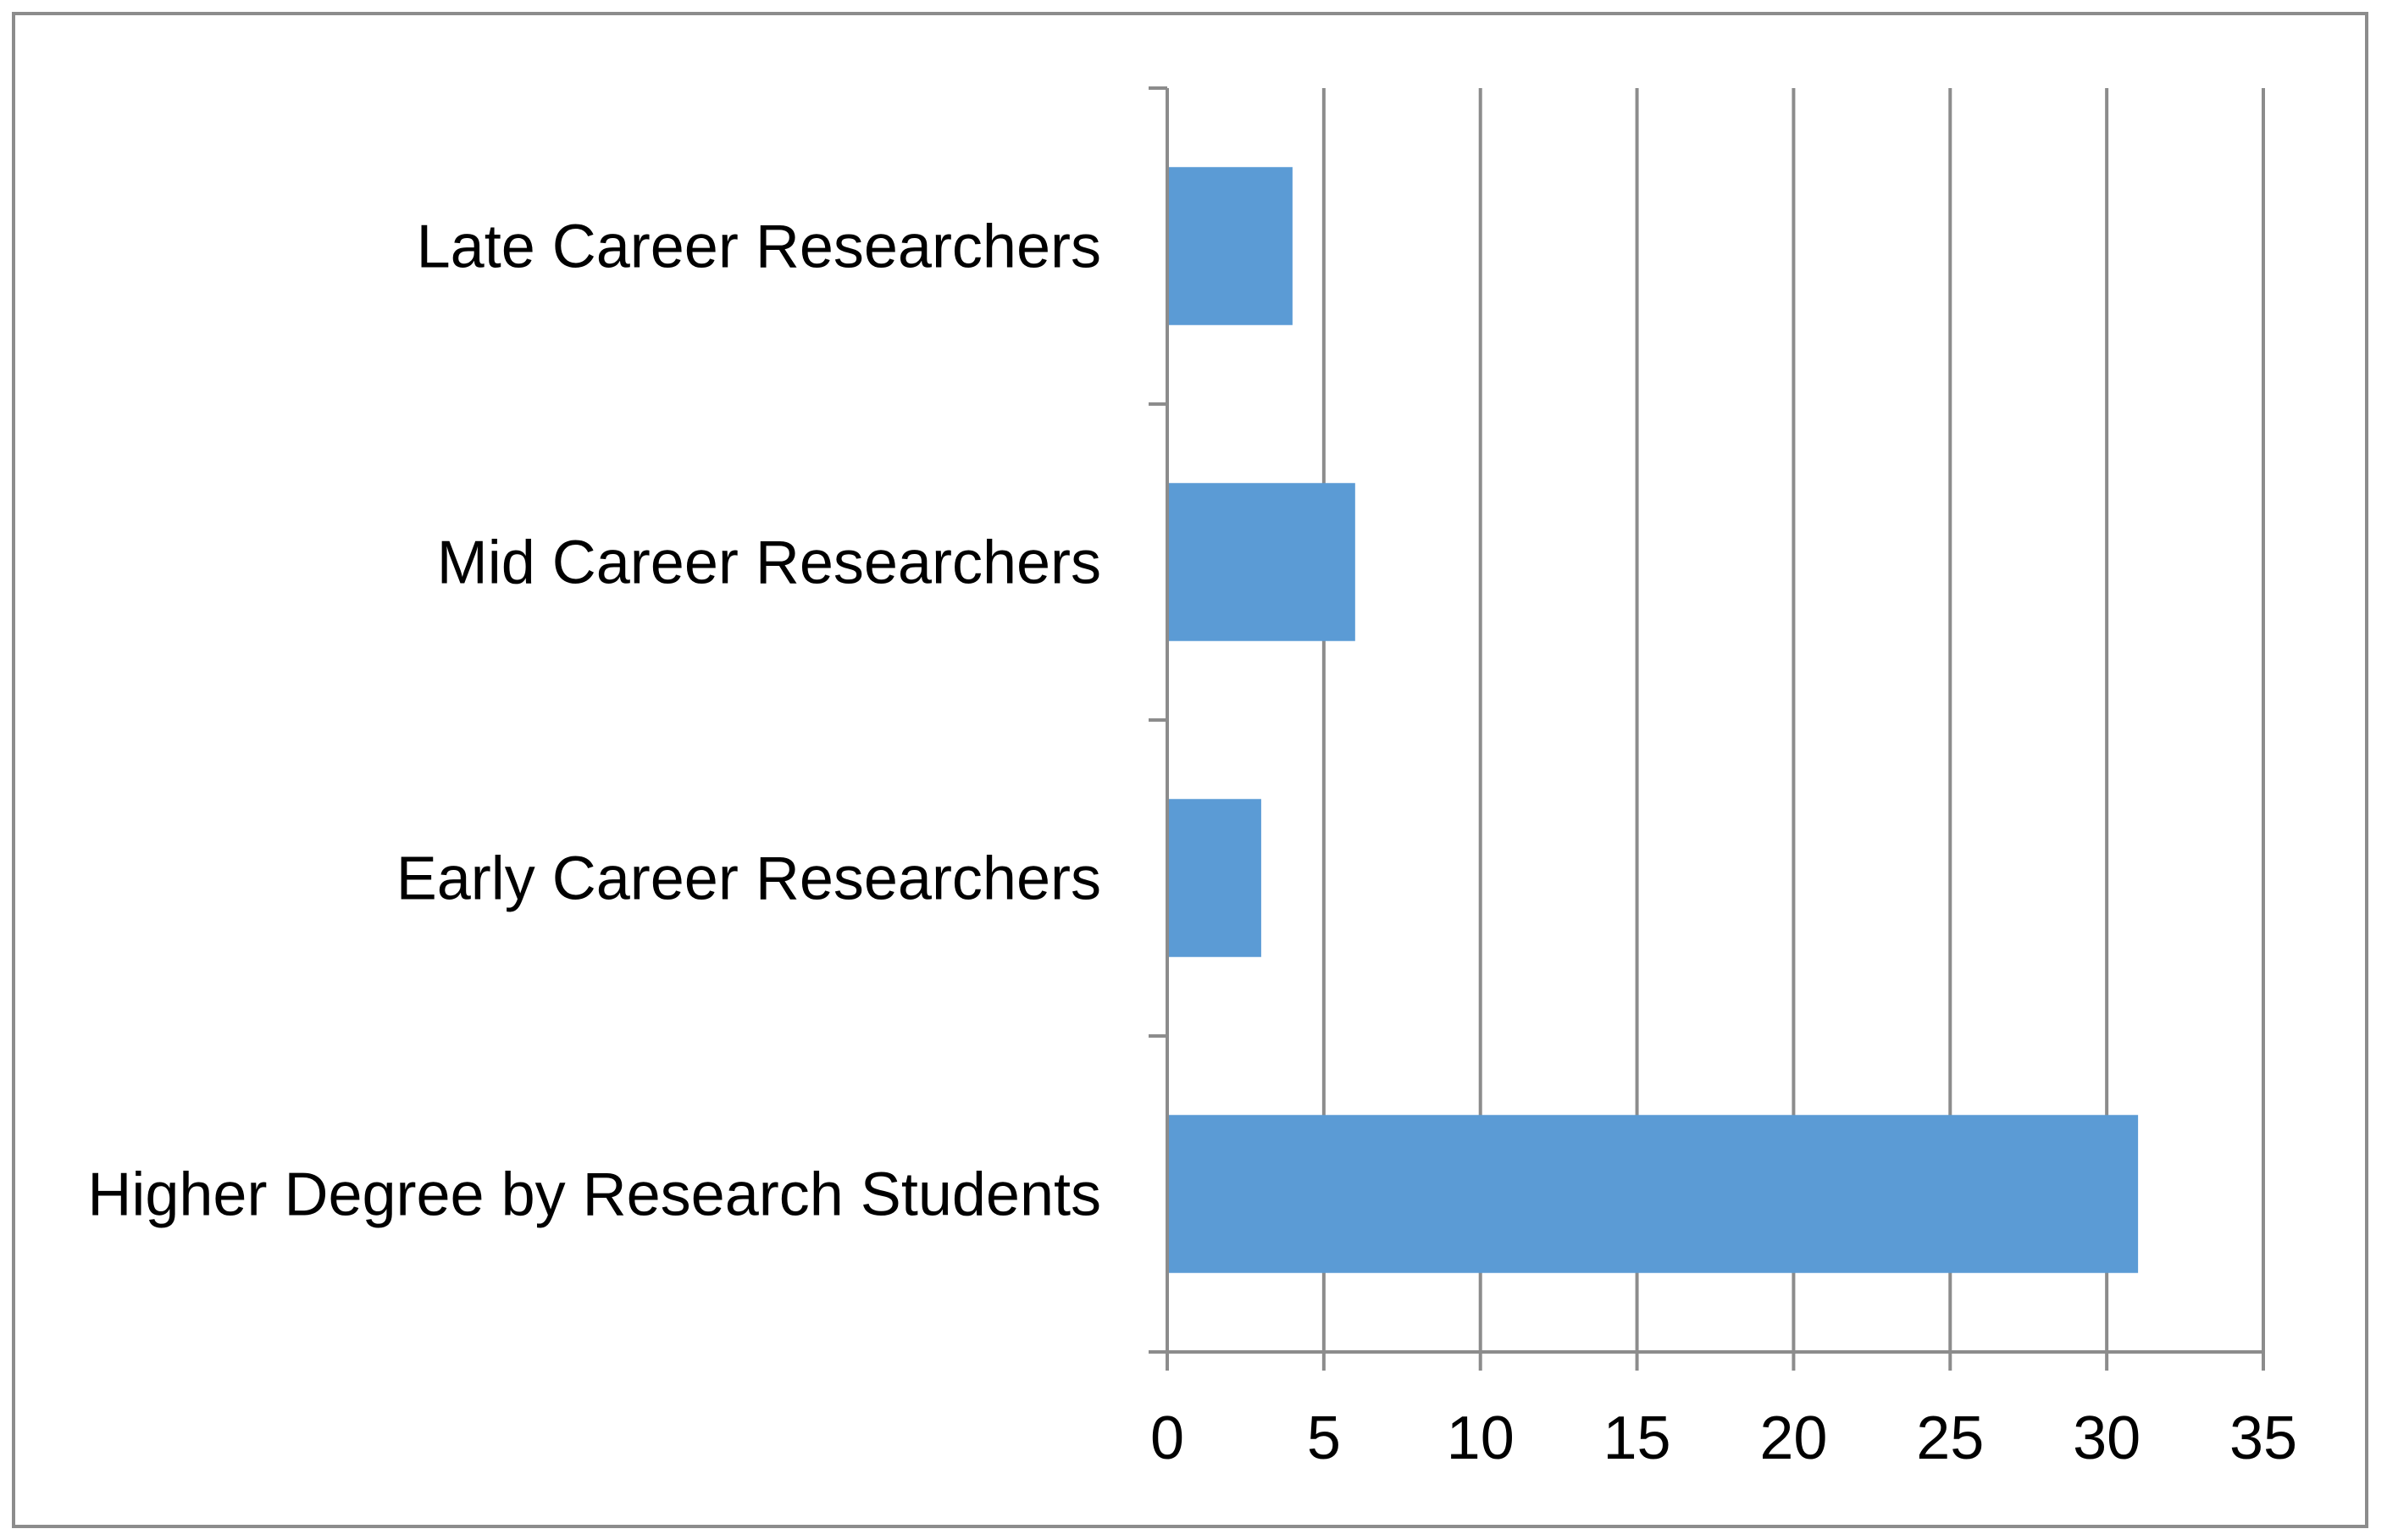  I want to click on x-tick-label-30: 30, so click(2107, 1438).